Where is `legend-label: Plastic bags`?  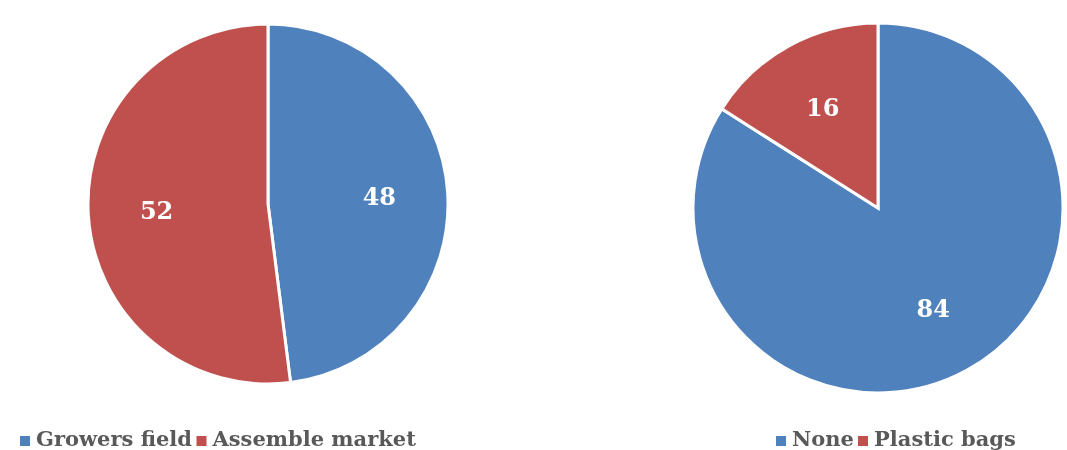
legend-label: Plastic bags is located at coordinates (945, 438).